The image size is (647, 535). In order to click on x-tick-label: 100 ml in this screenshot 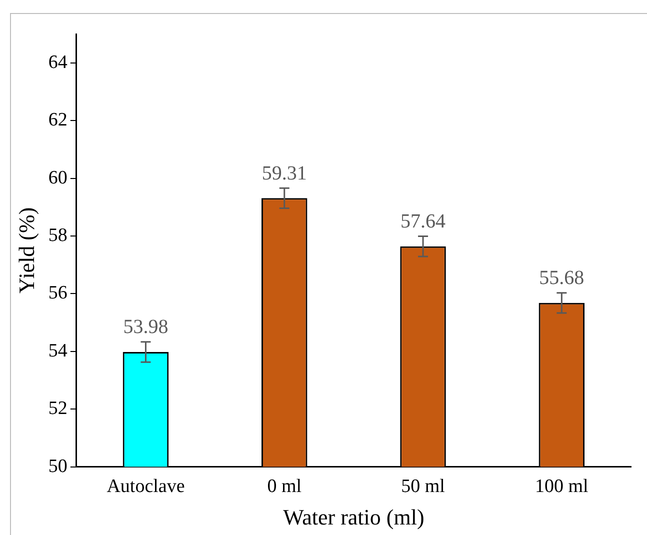, I will do `click(561, 487)`.